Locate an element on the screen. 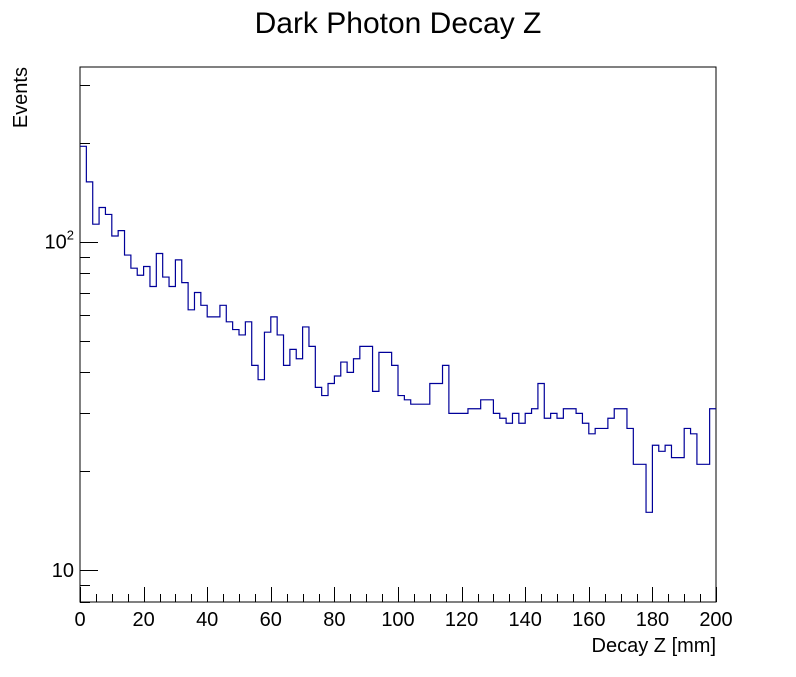 The height and width of the screenshot is (677, 796). x-tick-label: 40 is located at coordinates (207, 620).